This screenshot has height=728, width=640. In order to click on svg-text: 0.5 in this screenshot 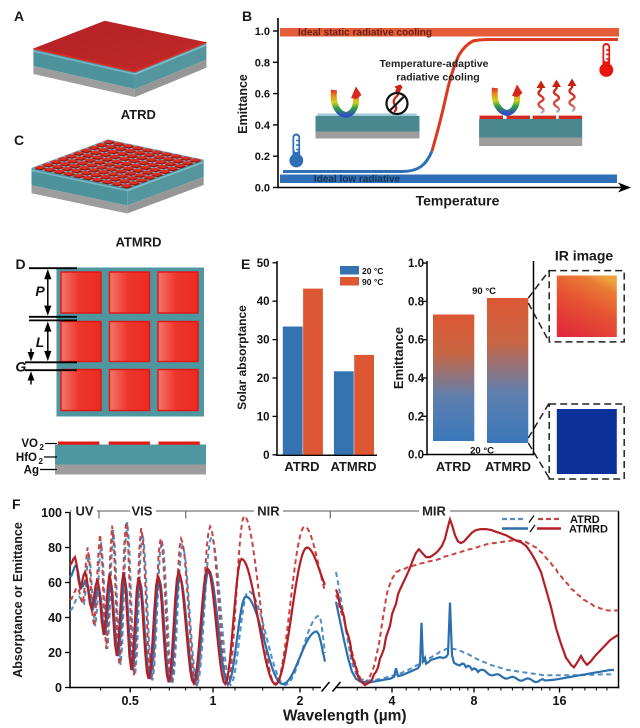, I will do `click(130, 701)`.